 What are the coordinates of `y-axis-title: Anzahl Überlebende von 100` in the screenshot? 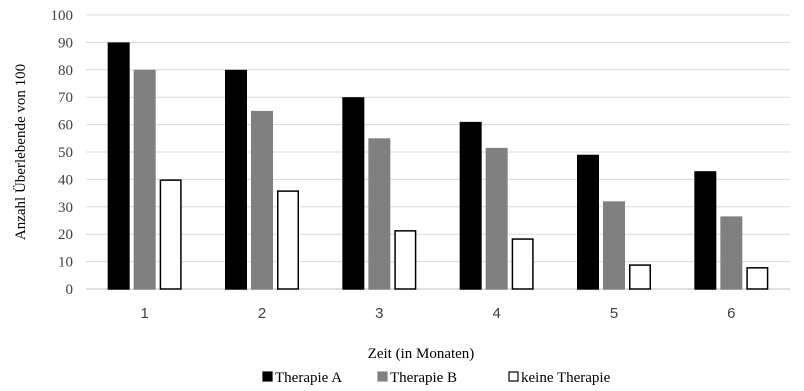 It's located at (20, 152).